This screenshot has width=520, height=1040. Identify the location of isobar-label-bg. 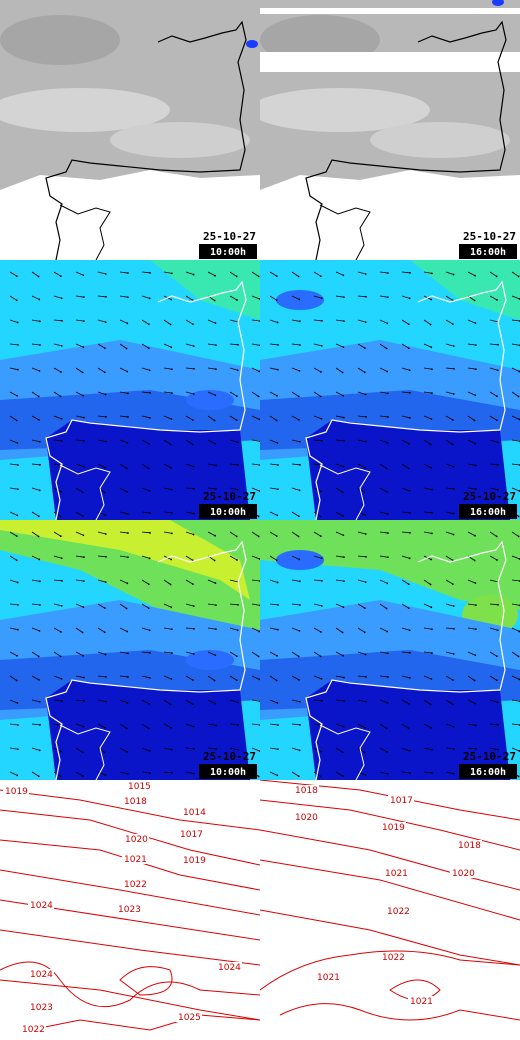
(393, 827).